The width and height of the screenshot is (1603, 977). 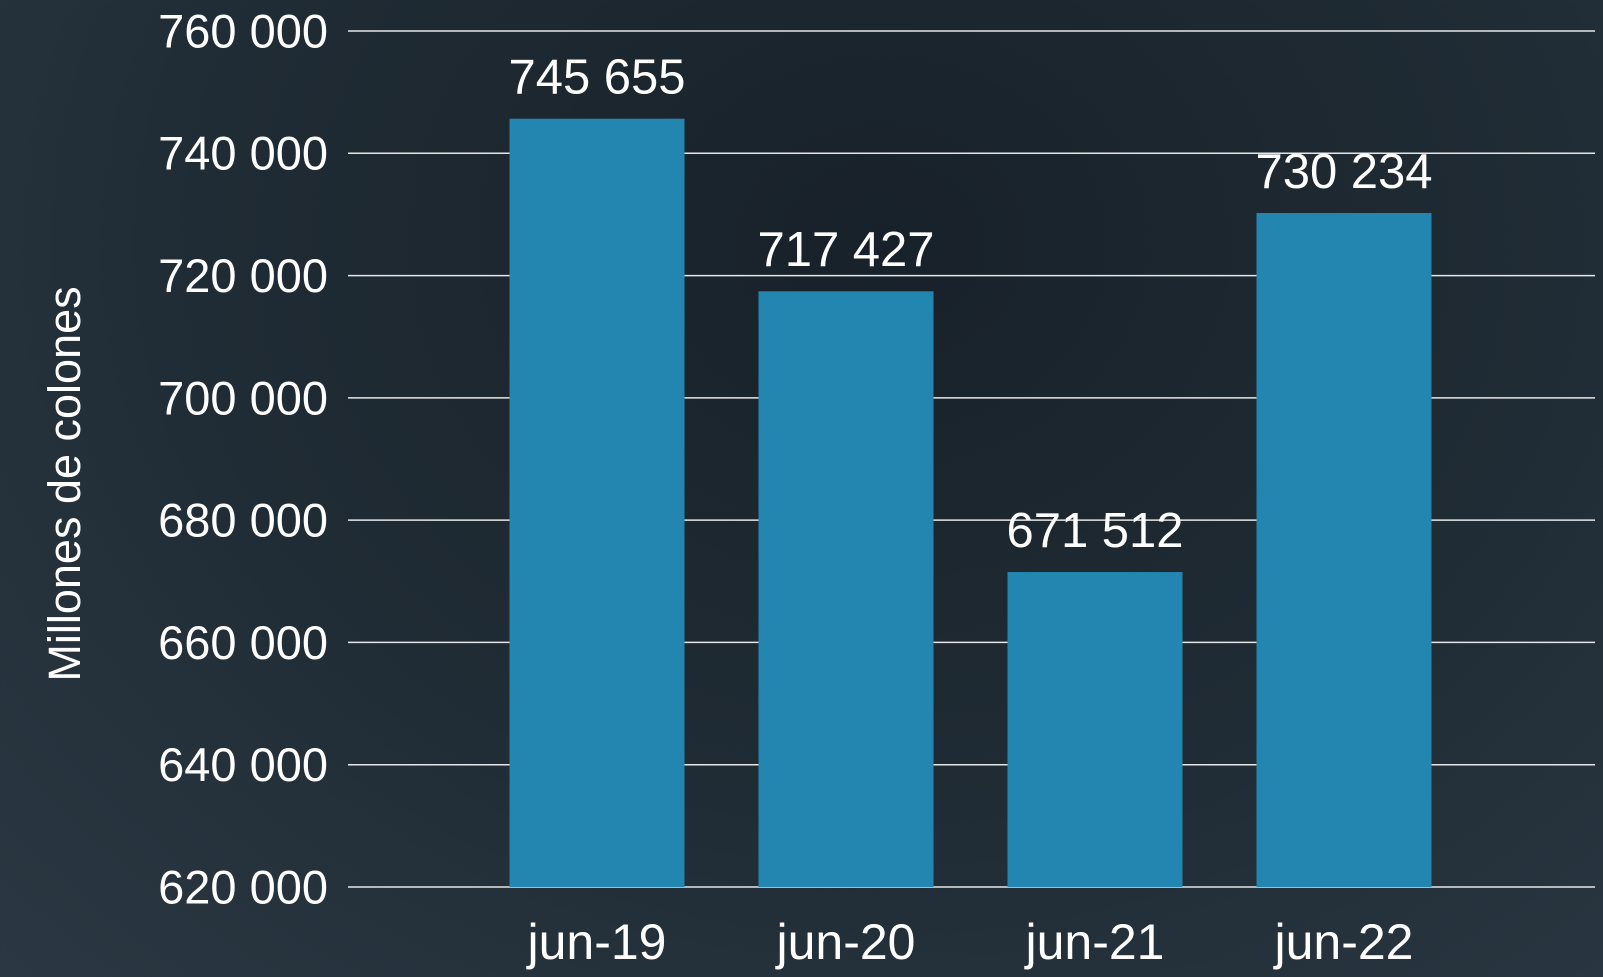 I want to click on data-label: 671 512, so click(x=1094, y=531).